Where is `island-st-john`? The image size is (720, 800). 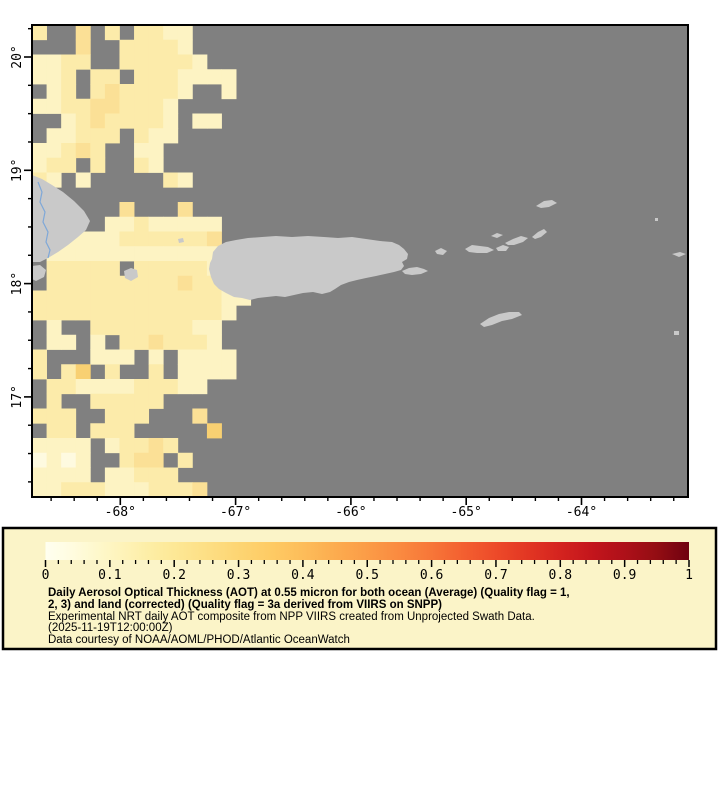
island-st-john is located at coordinates (502, 248).